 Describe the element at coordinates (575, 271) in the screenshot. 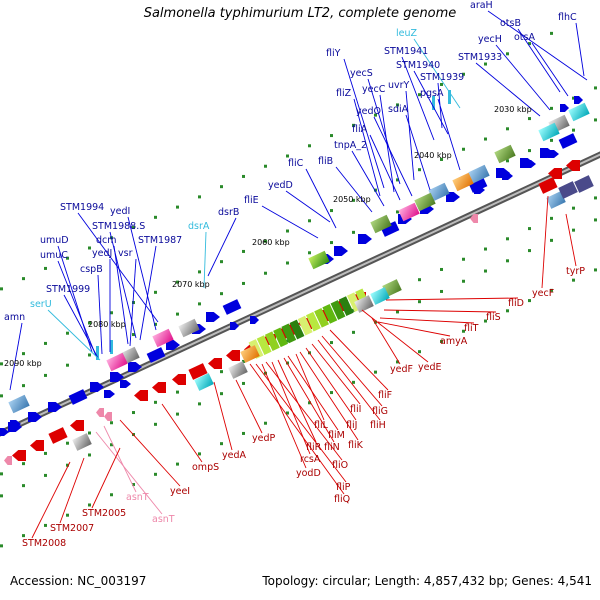

I see `gene-label: tyrP` at that location.